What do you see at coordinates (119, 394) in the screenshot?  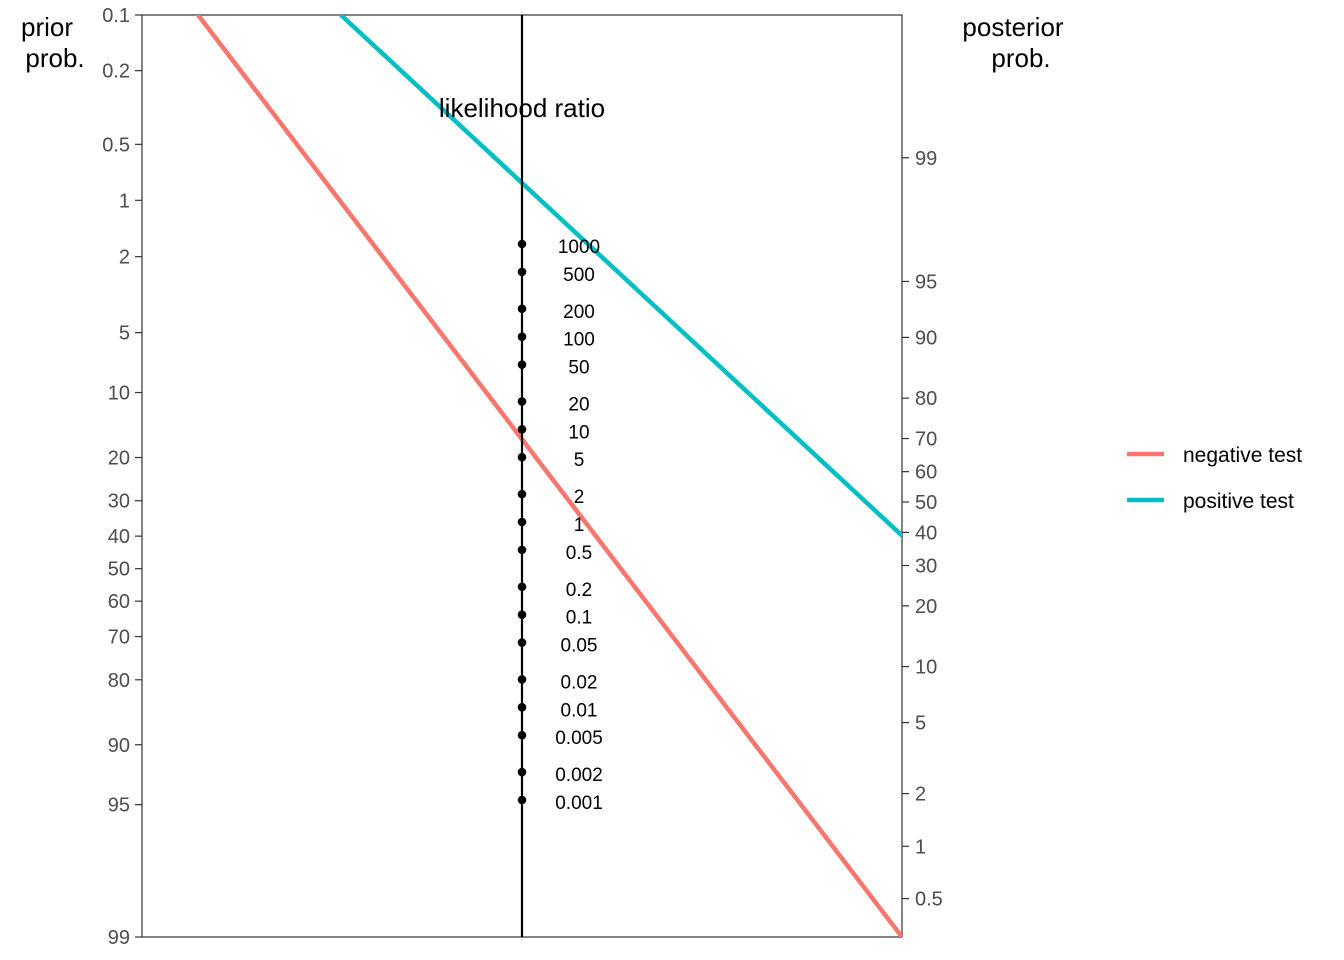 I see `left-tick-label: 10` at bounding box center [119, 394].